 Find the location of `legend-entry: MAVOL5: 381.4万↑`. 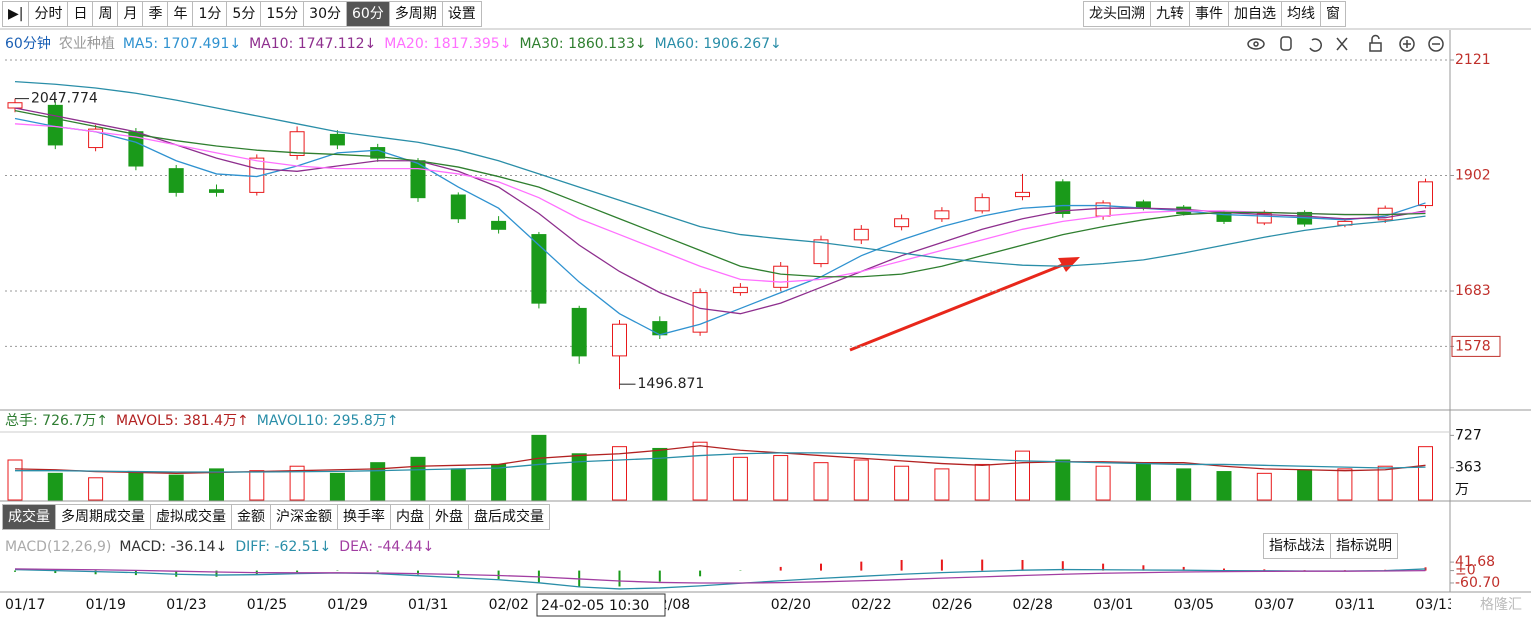

legend-entry: MAVOL5: 381.4万↑ is located at coordinates (182, 421).